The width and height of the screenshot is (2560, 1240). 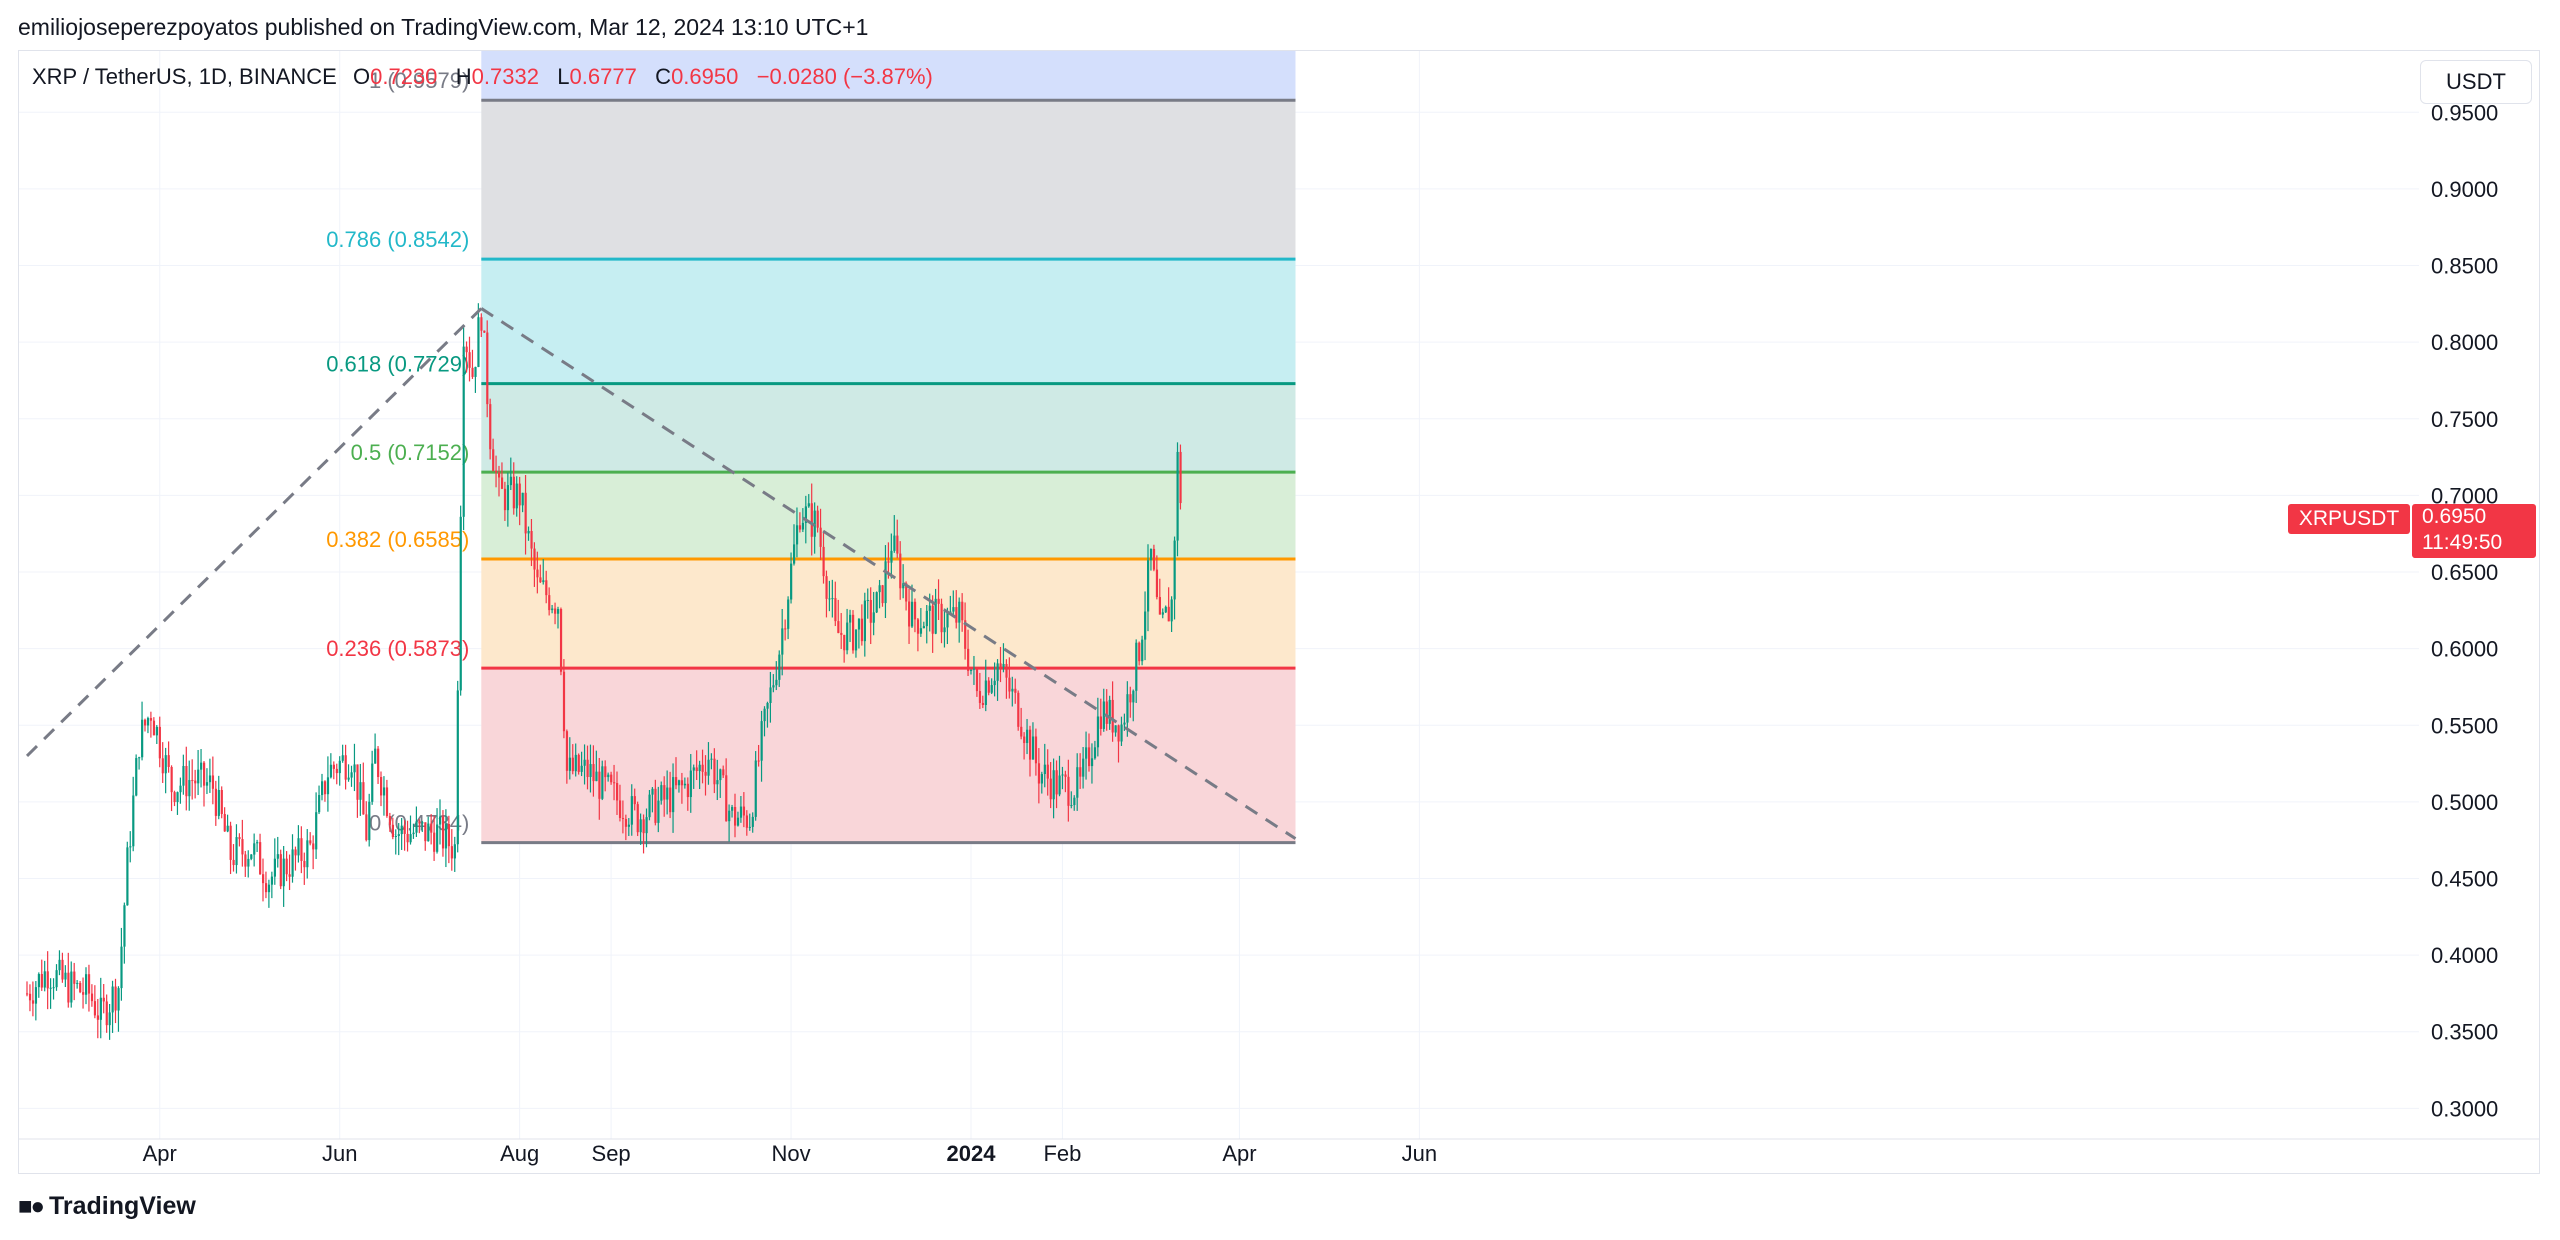 What do you see at coordinates (2464, 1108) in the screenshot?
I see `y-tick-label: 0.3000` at bounding box center [2464, 1108].